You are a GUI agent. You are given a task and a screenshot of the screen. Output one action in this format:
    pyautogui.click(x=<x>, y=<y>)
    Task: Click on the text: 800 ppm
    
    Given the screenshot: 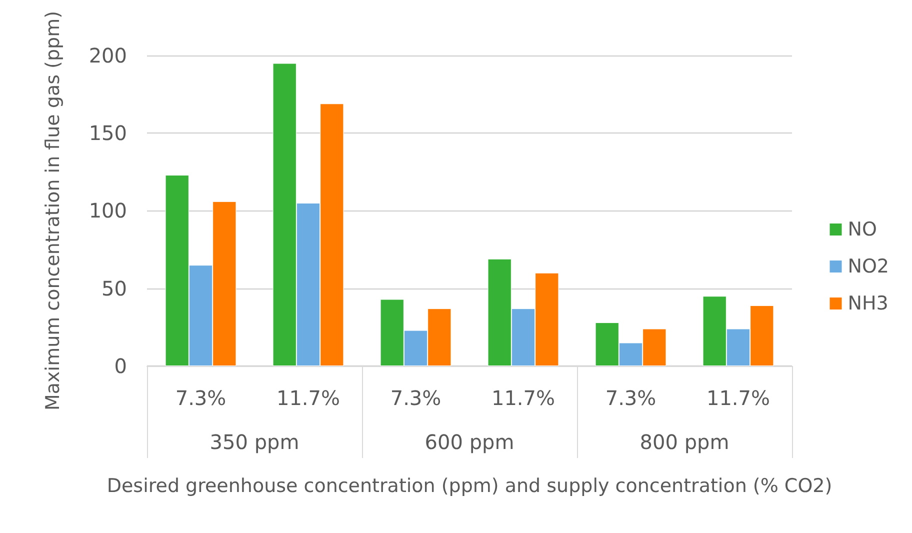 What is the action you would take?
    pyautogui.click(x=685, y=442)
    